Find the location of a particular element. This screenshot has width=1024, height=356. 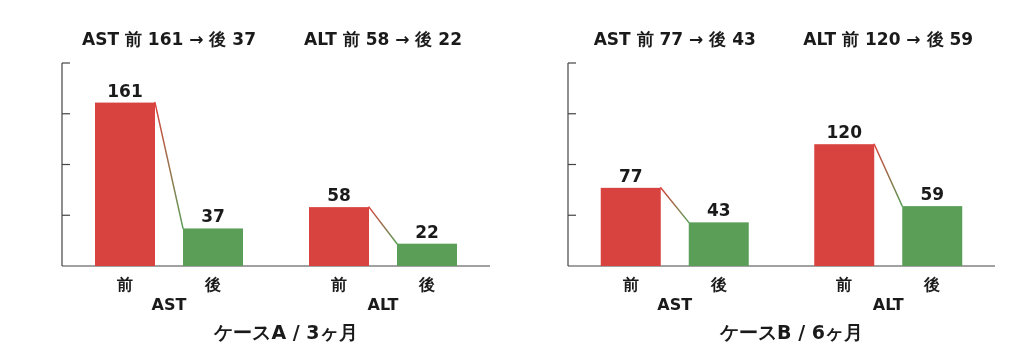

data-label: 43 is located at coordinates (718, 210).